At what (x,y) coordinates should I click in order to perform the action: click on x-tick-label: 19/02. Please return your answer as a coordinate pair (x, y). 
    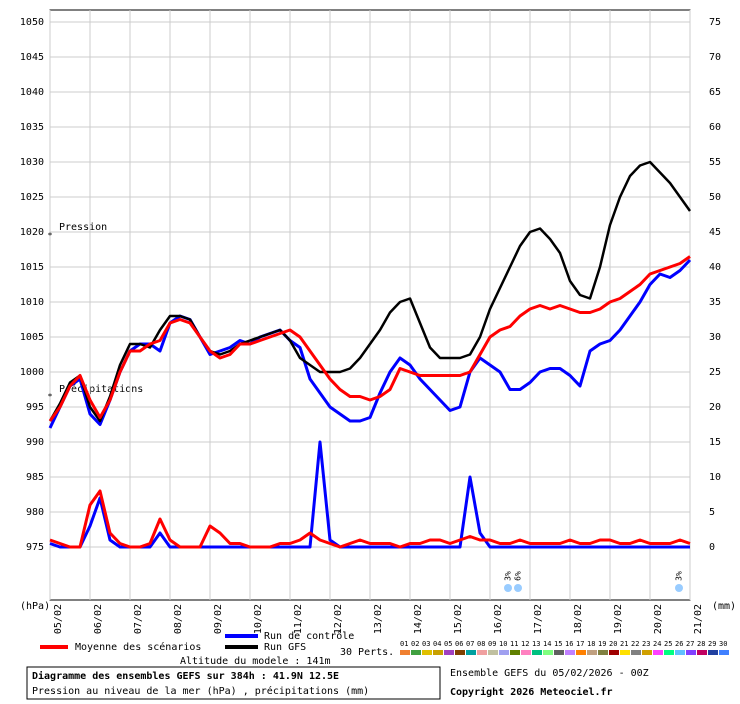
    Looking at the image, I should click on (618, 619).